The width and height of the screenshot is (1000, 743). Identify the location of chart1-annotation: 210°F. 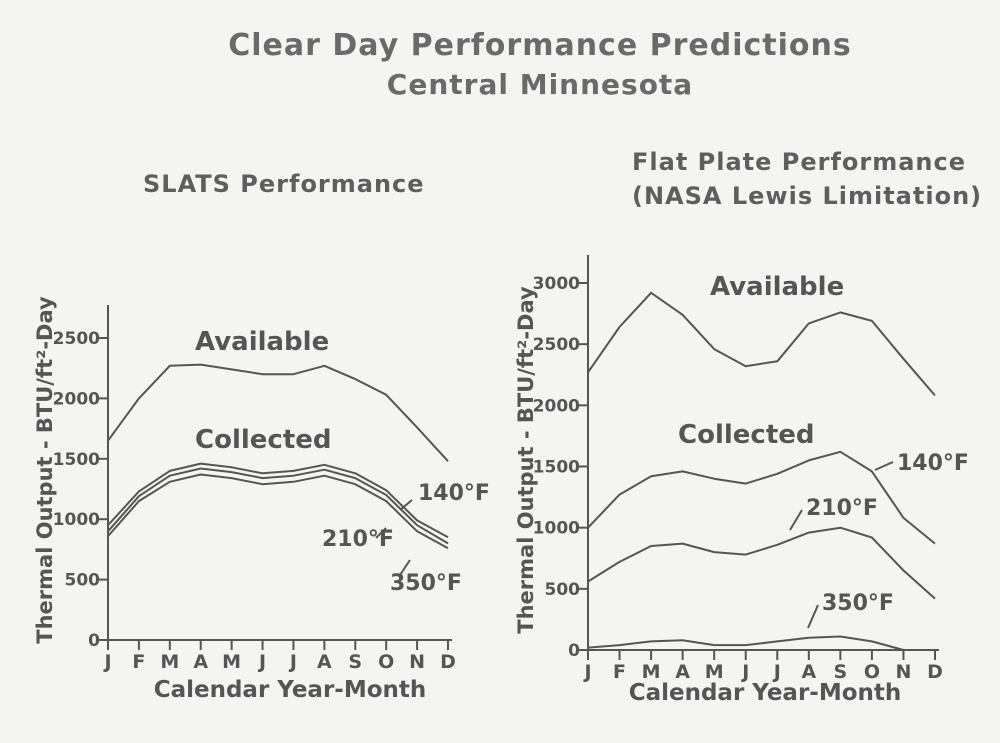
(842, 508).